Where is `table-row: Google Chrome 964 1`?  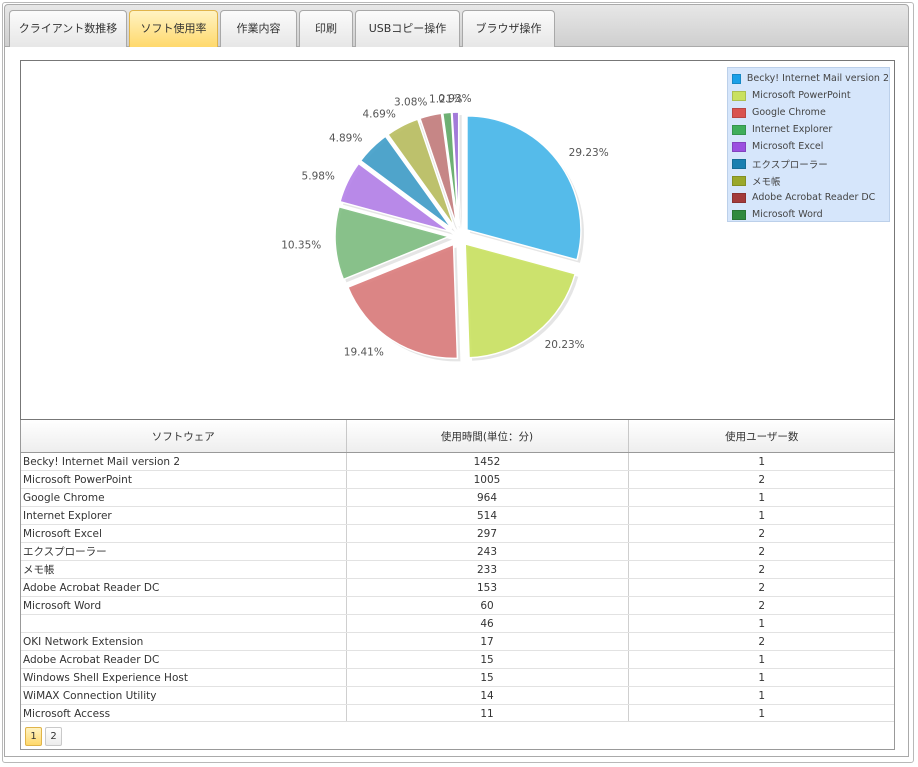
table-row: Google Chrome 964 1 is located at coordinates (457, 497).